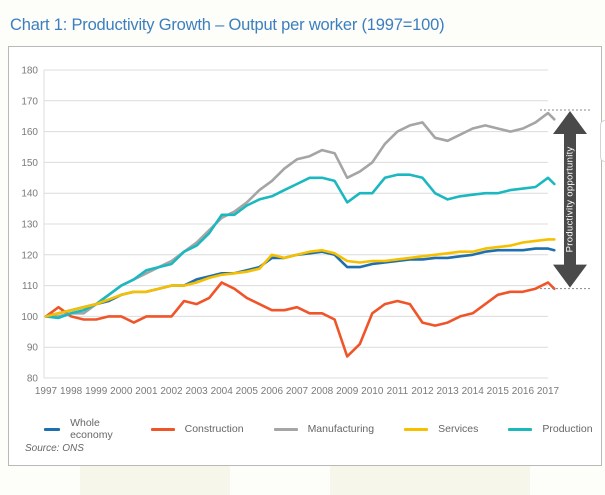 The image size is (605, 495). What do you see at coordinates (29, 317) in the screenshot?
I see `y-tick-label: 100` at bounding box center [29, 317].